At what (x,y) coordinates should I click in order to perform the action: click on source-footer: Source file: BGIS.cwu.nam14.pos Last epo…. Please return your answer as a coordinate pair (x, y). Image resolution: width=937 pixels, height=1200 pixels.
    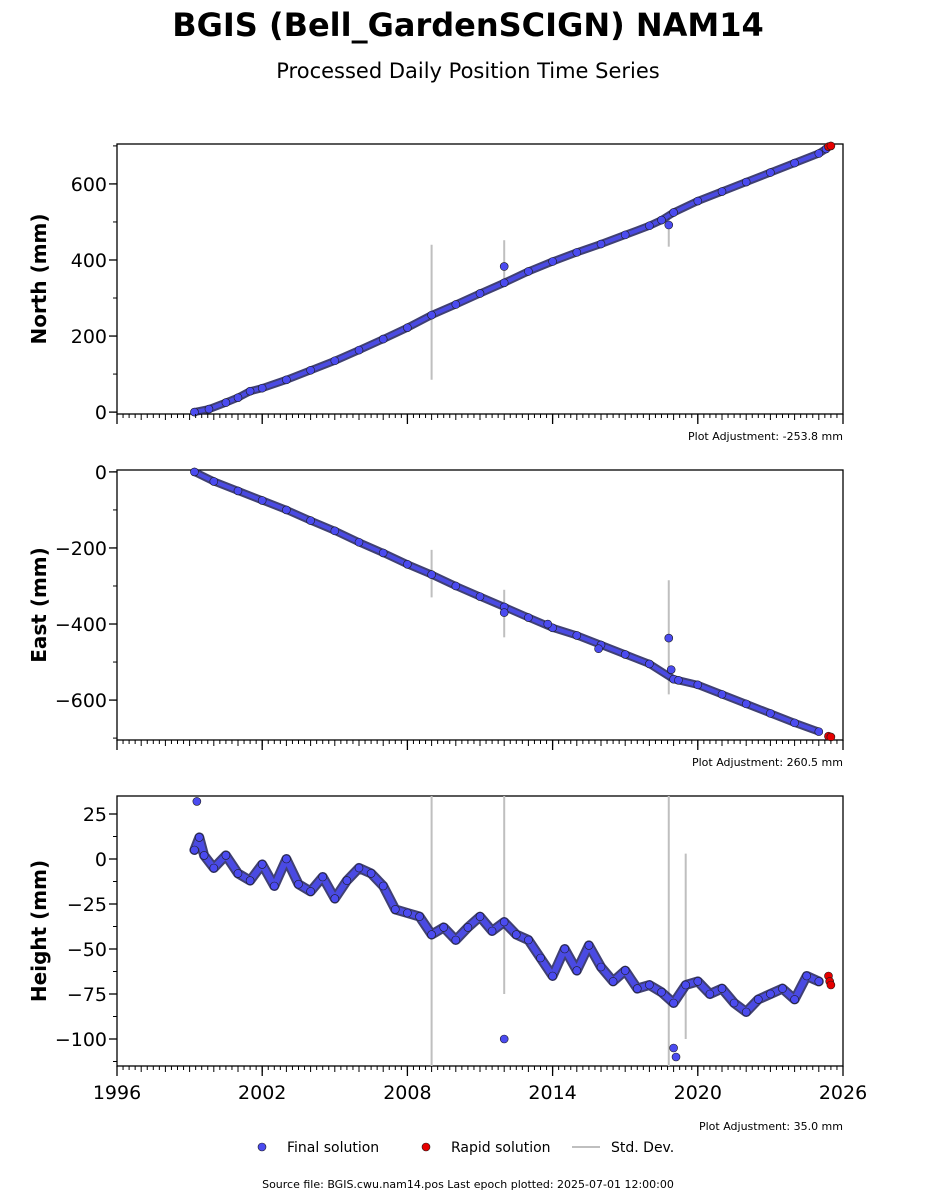
    Looking at the image, I should click on (468, 1184).